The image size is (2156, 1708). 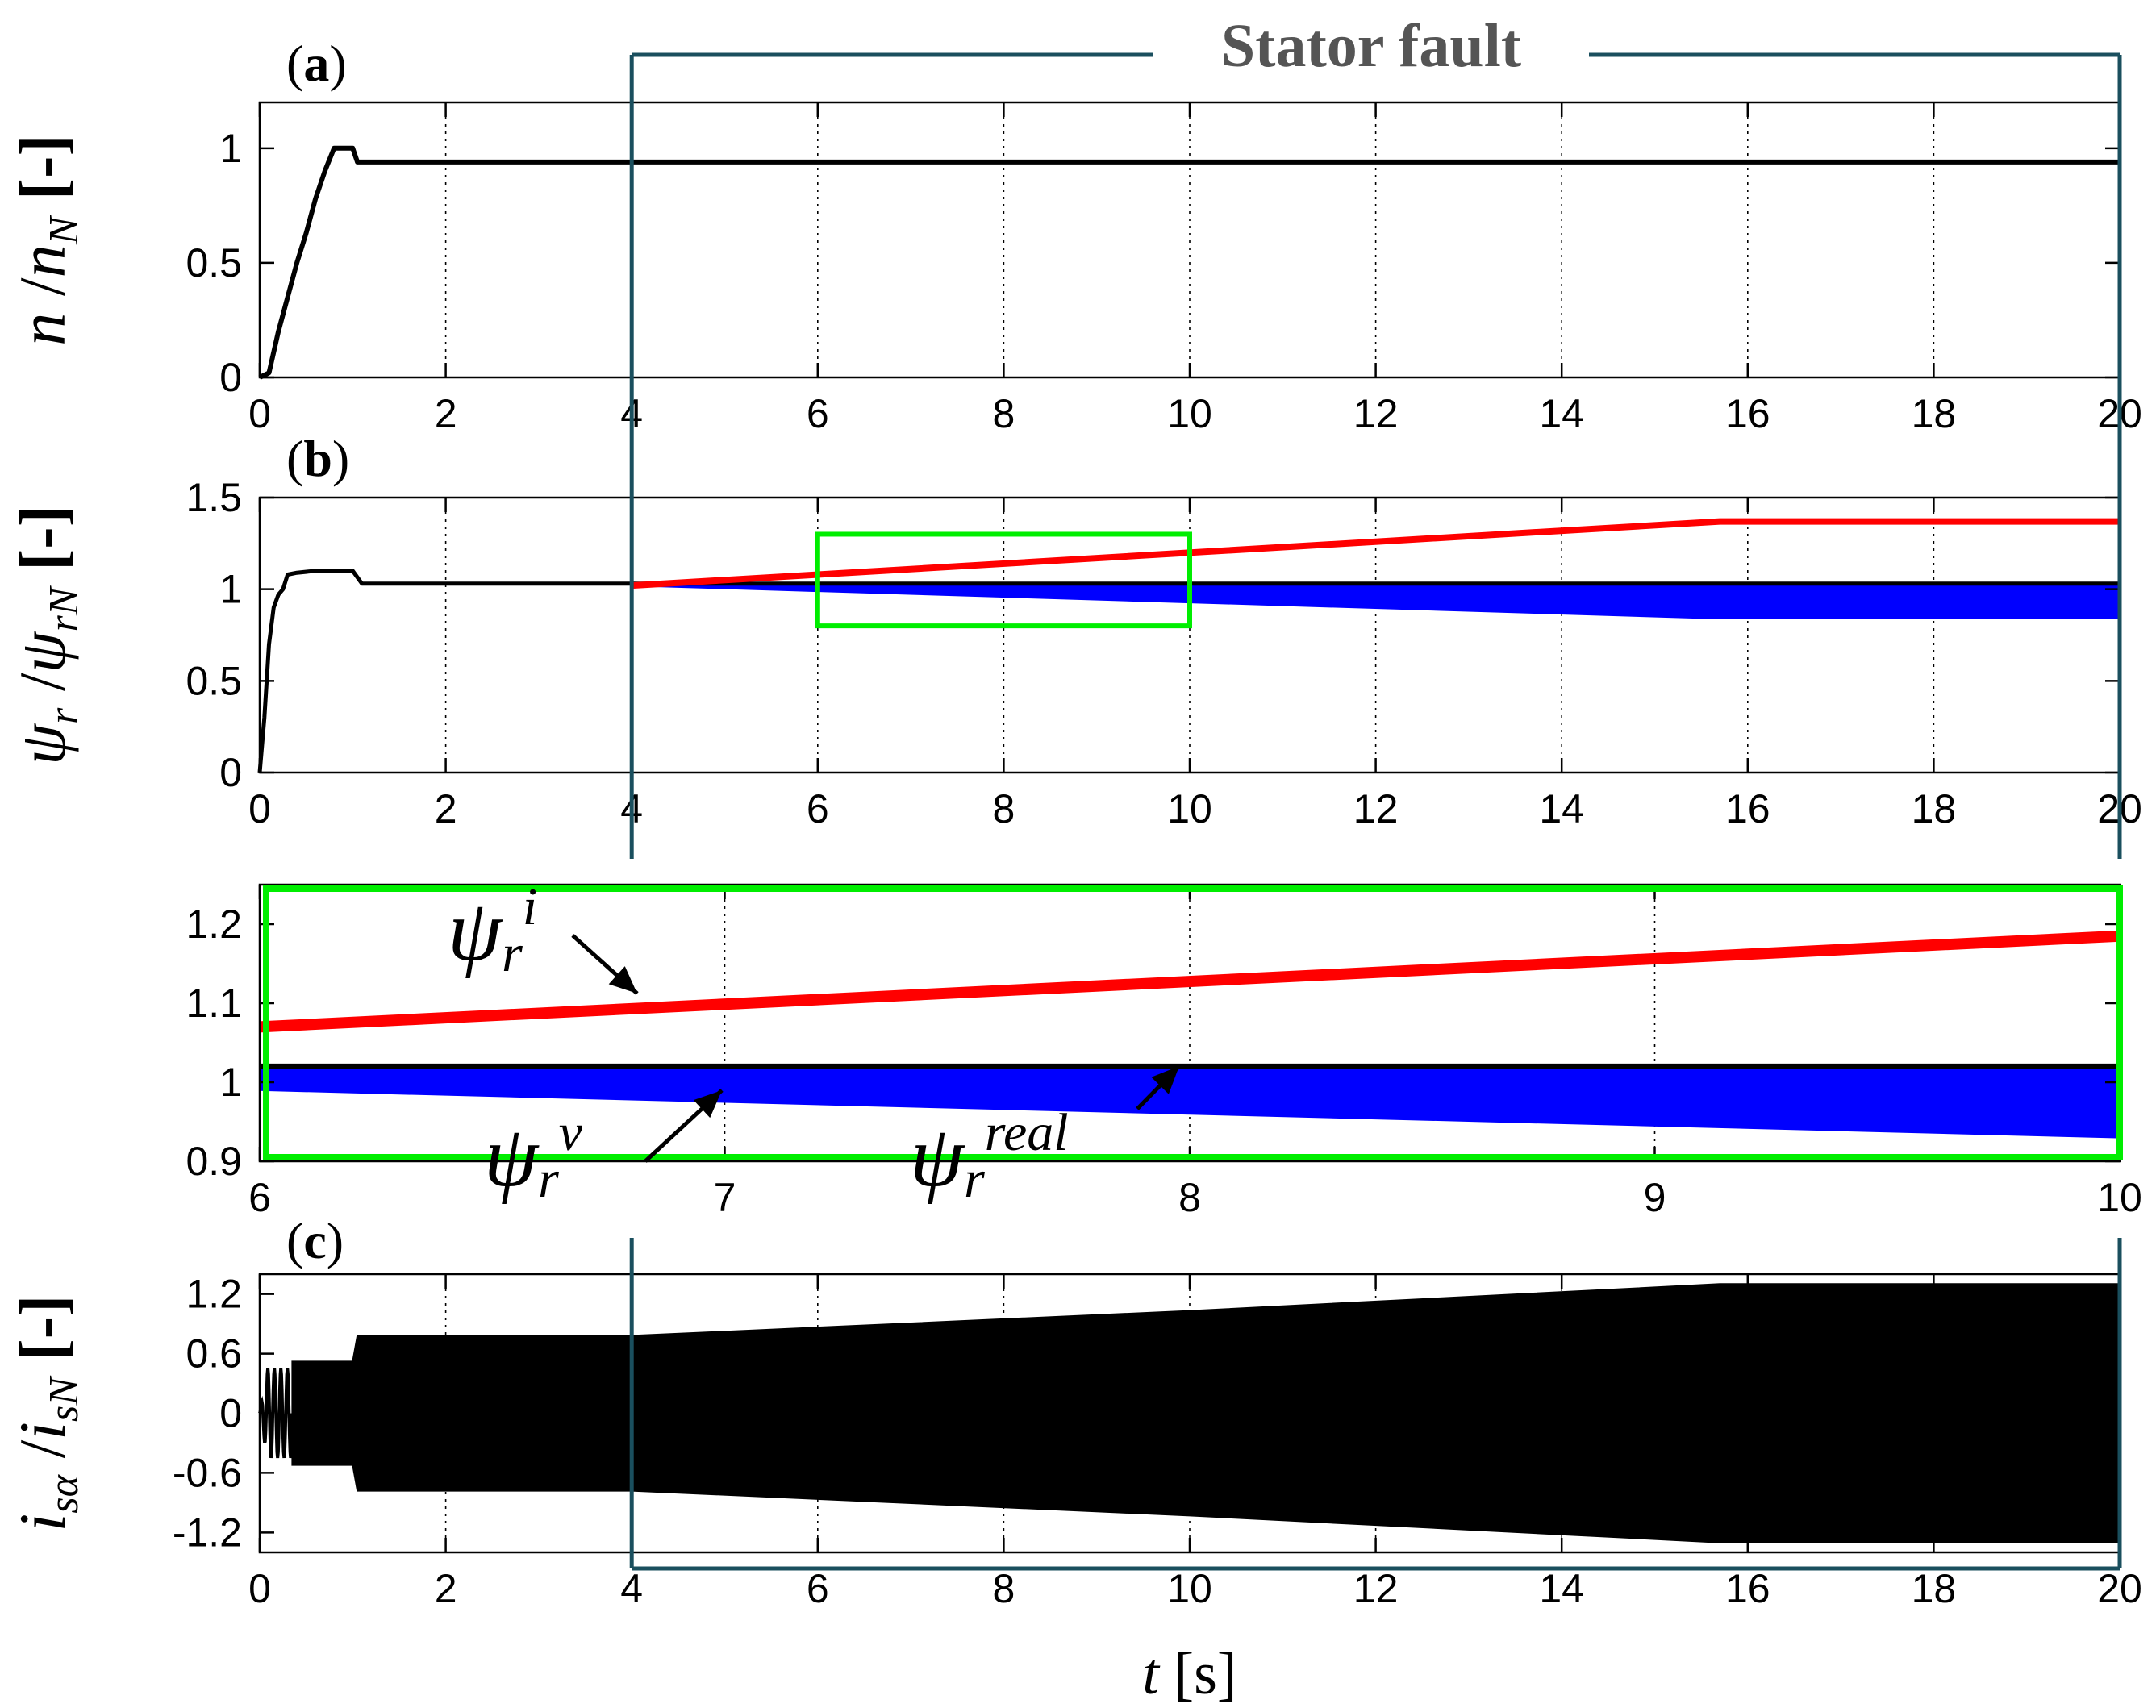 What do you see at coordinates (64, 1398) in the screenshot?
I see `c-ylabel-den-sub: sN` at bounding box center [64, 1398].